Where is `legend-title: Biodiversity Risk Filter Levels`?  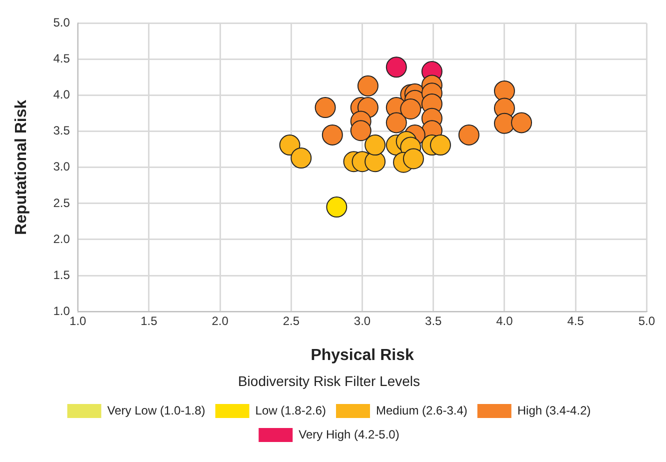 legend-title: Biodiversity Risk Filter Levels is located at coordinates (329, 381).